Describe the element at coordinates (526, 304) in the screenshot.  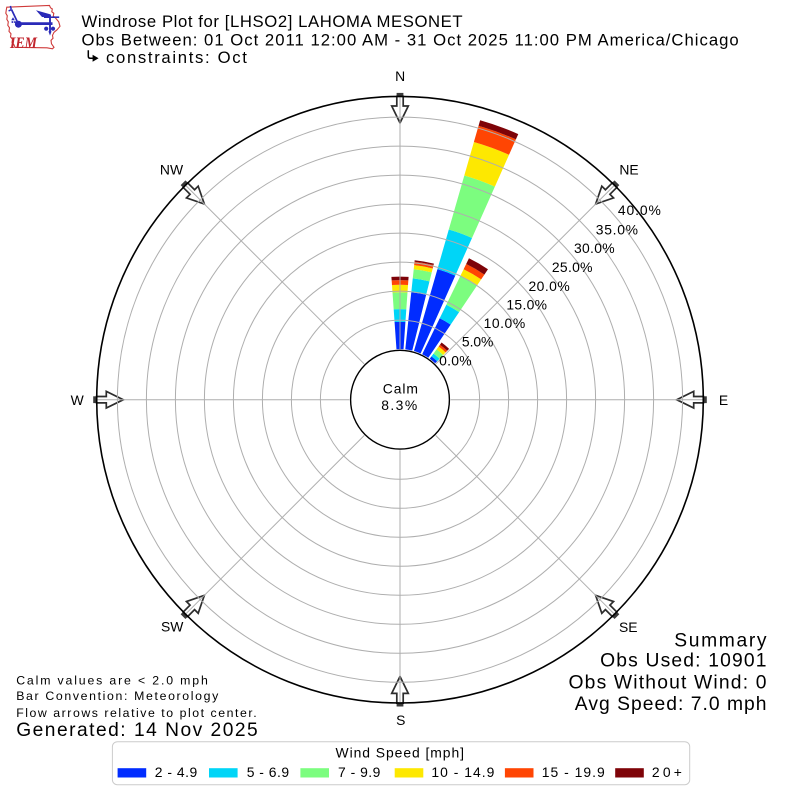
I see `svg-text: 15.0%` at that location.